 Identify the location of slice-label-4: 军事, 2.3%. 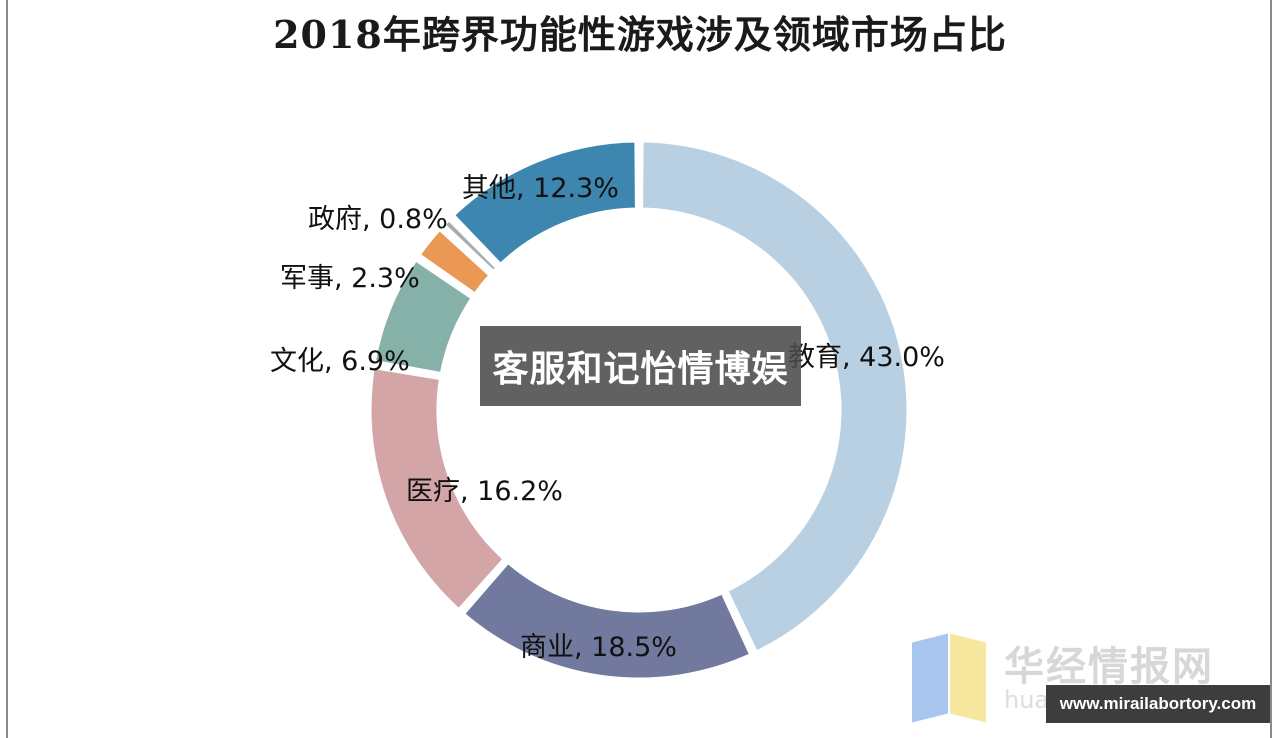
(350, 278).